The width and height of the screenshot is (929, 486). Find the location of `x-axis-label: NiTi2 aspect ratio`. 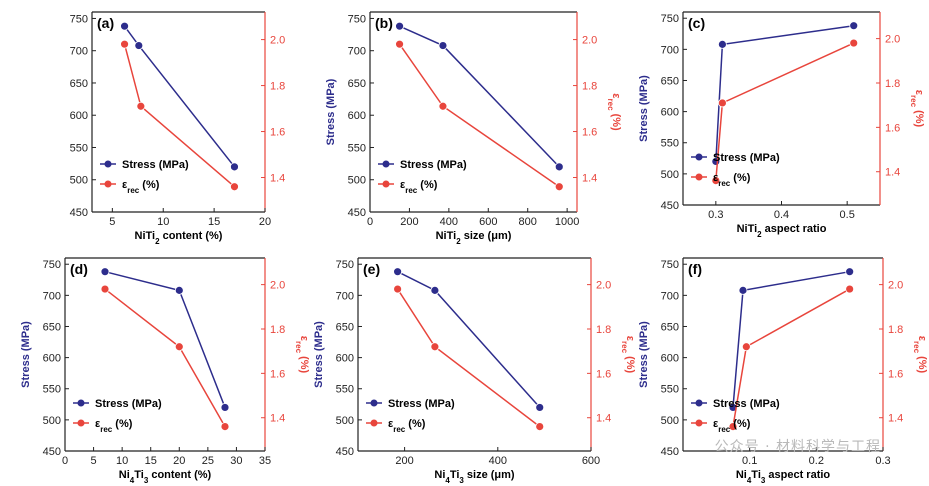

x-axis-label: NiTi2 aspect ratio is located at coordinates (782, 231).